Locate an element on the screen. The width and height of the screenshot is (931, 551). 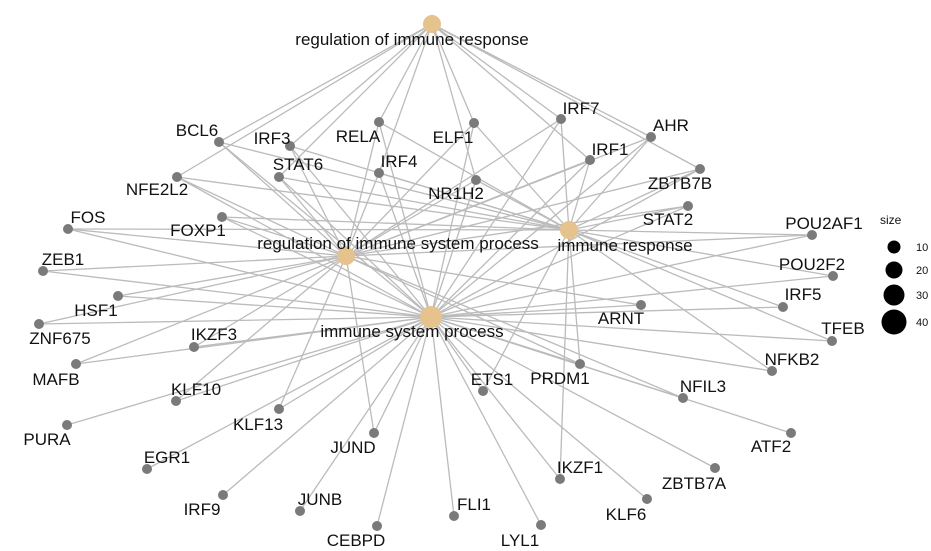
gene-label-pou2f2: POU2F2 is located at coordinates (812, 264).